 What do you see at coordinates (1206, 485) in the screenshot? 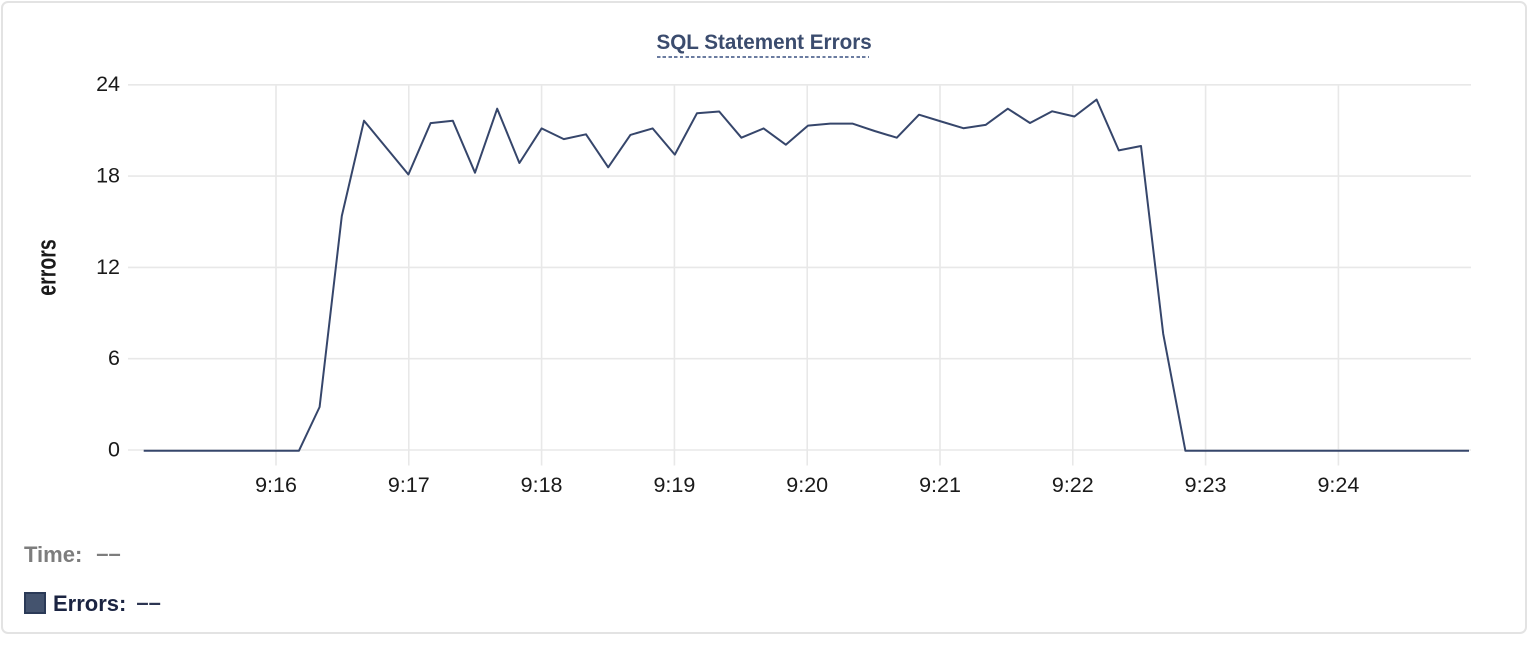
I see `svg-text: 9:23` at bounding box center [1206, 485].